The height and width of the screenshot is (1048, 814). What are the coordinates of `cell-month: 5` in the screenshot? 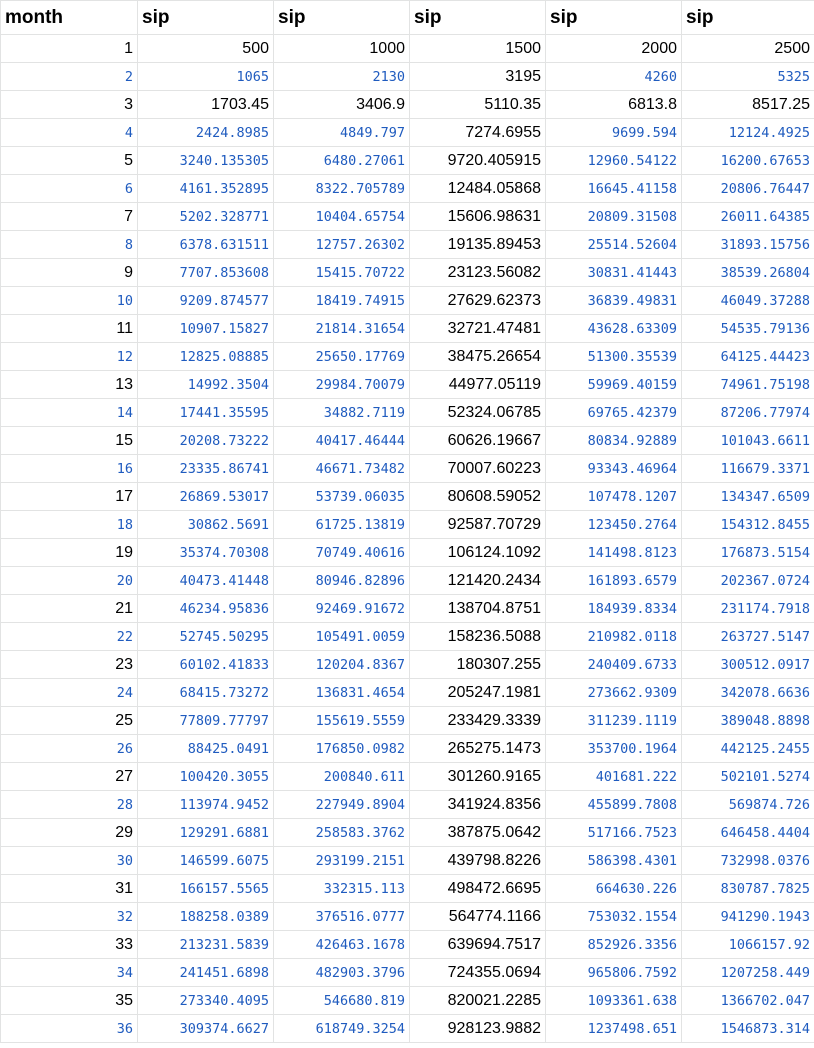 It's located at (69, 160).